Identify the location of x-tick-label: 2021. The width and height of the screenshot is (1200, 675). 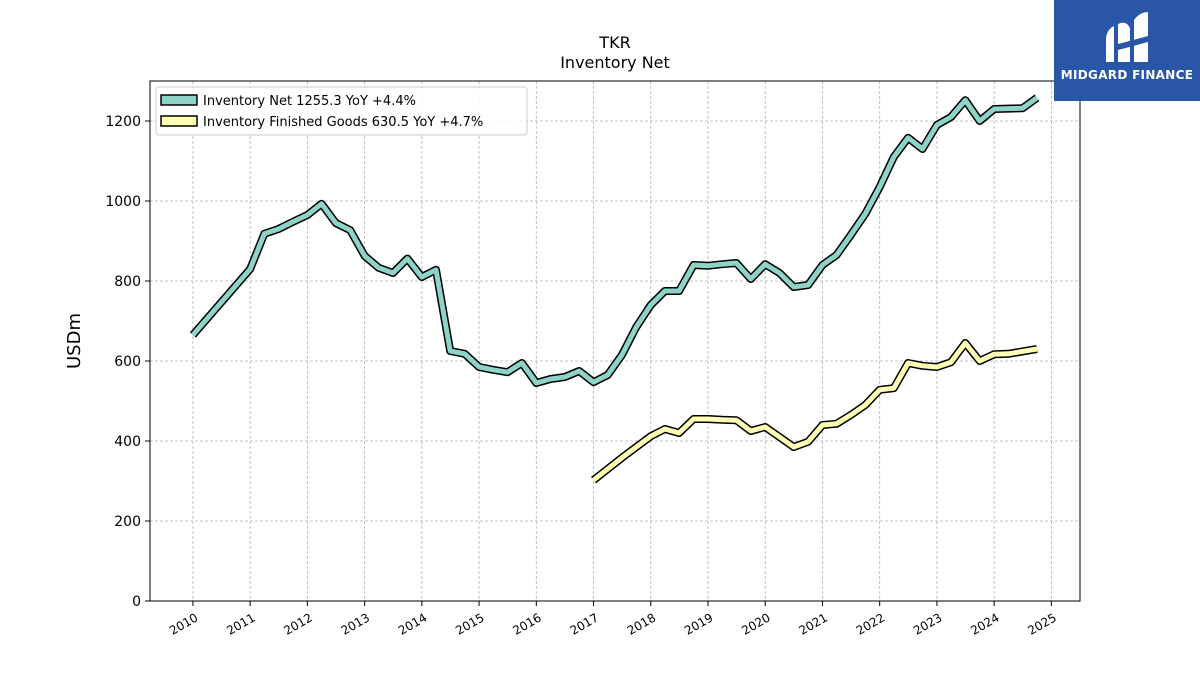
(813, 623).